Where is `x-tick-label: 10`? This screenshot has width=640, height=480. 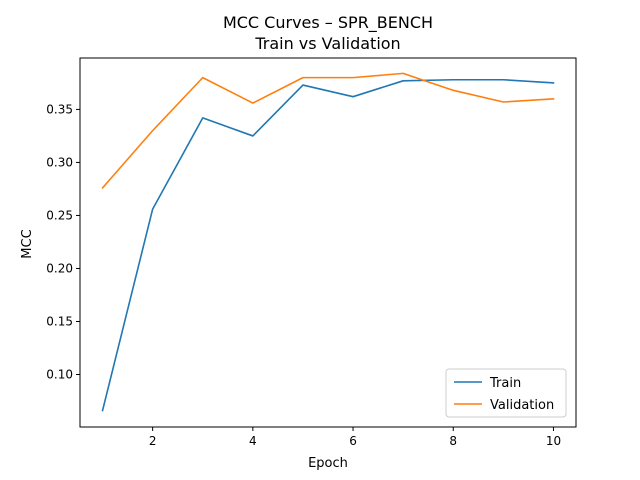 x-tick-label: 10 is located at coordinates (553, 441).